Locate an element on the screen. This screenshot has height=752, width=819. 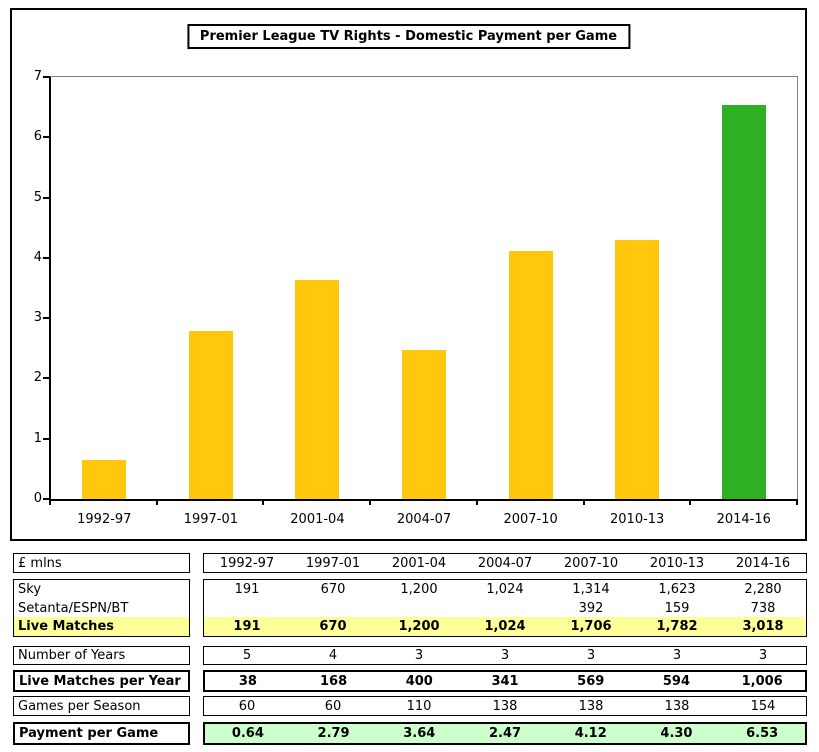
cell: 594 is located at coordinates (676, 681).